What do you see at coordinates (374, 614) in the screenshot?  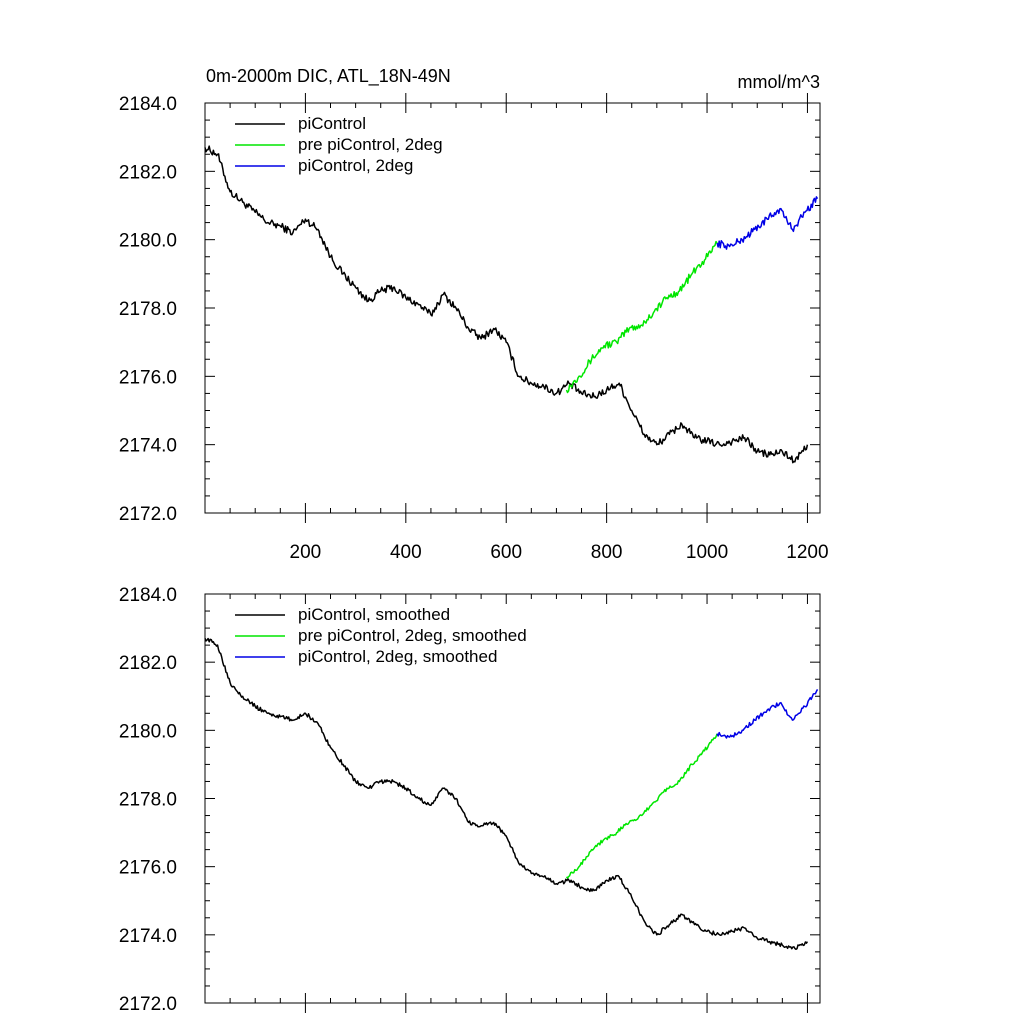 I see `legend-label: piControl, smoothed` at bounding box center [374, 614].